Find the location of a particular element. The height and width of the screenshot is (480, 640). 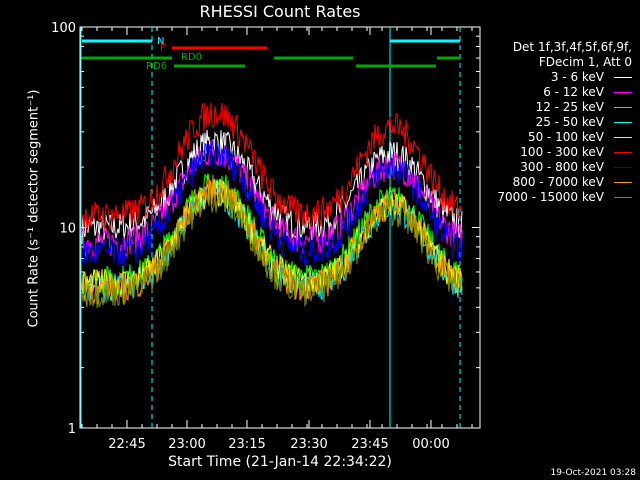

x-tick-label: 23:45 is located at coordinates (369, 444).